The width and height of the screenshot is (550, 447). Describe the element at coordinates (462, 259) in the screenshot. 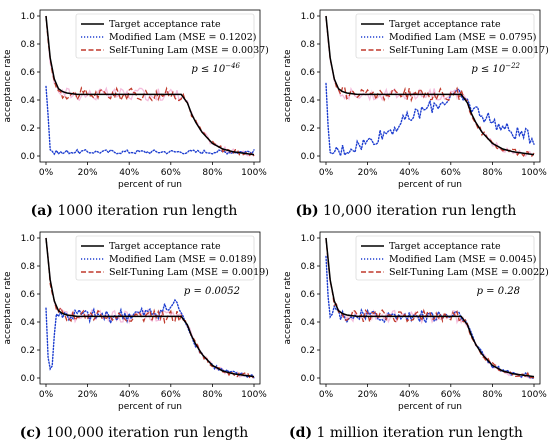

I see `legend-label: Modified Lam (MSE = 0.0045)` at that location.